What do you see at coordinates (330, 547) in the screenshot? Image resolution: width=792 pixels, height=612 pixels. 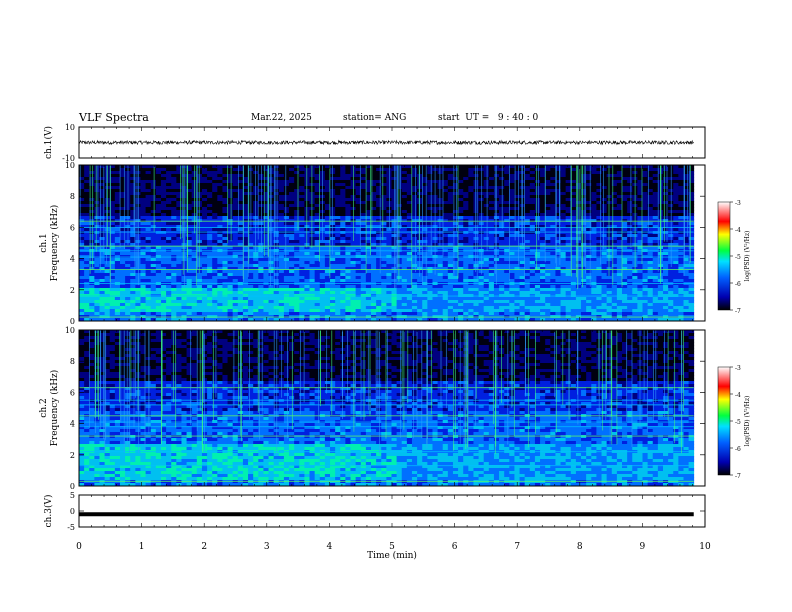 I see `x-tick-label: 4` at bounding box center [330, 547].